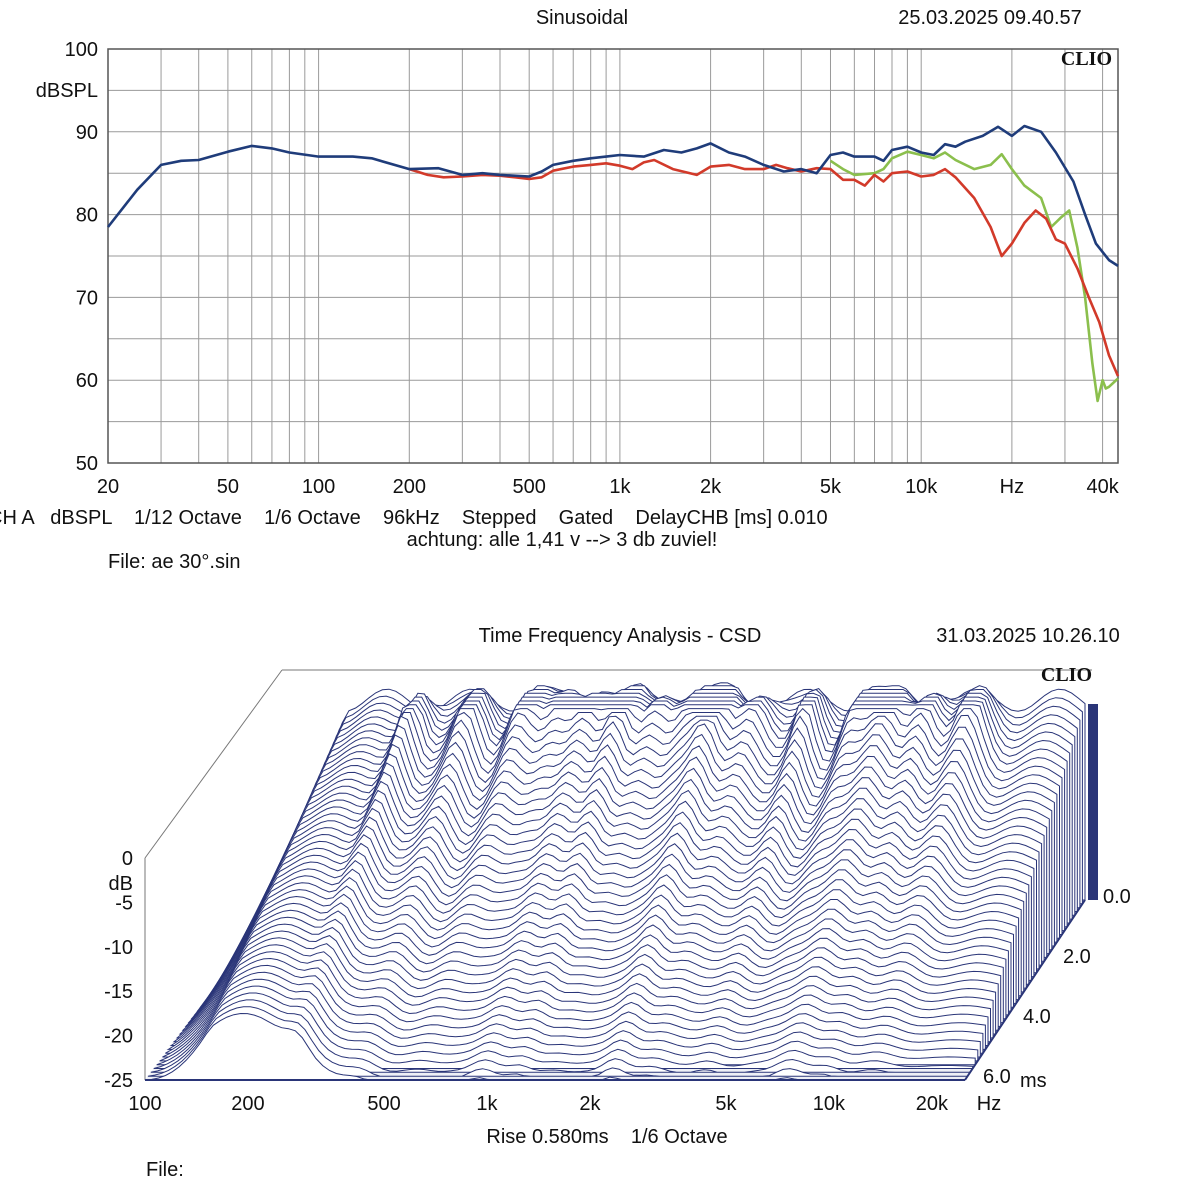 The image size is (1200, 1200). What do you see at coordinates (81, 50) in the screenshot?
I see `y-tick-label: 100` at bounding box center [81, 50].